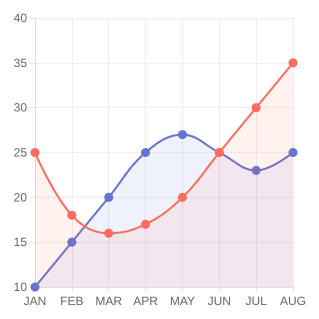  I want to click on y-tick-label: 15, so click(21, 242).